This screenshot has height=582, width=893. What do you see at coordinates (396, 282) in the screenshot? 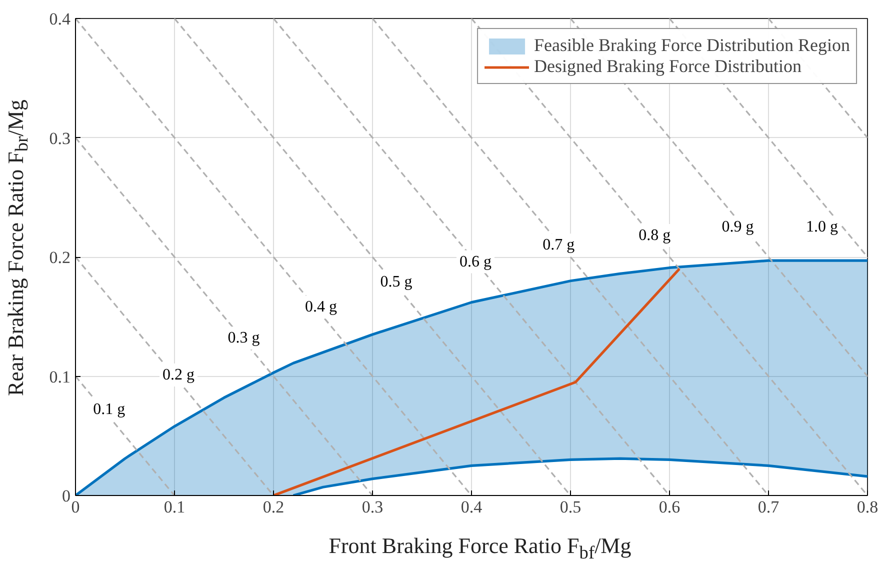
I see `annotation: 0.5 g` at bounding box center [396, 282].